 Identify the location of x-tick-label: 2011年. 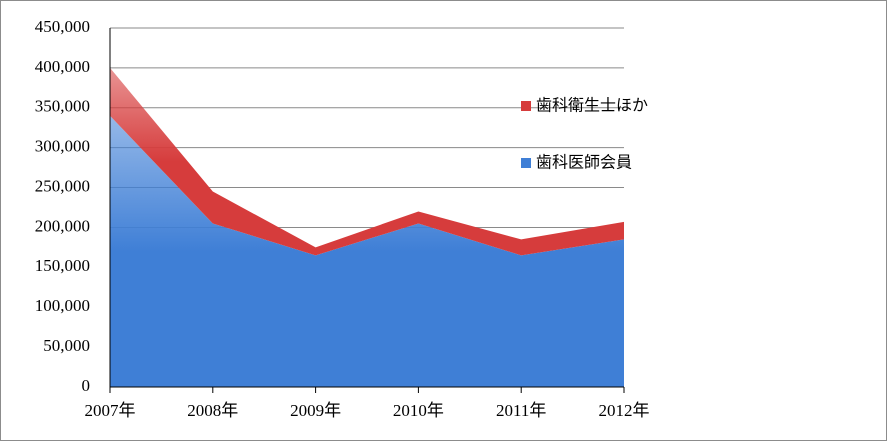
(521, 410).